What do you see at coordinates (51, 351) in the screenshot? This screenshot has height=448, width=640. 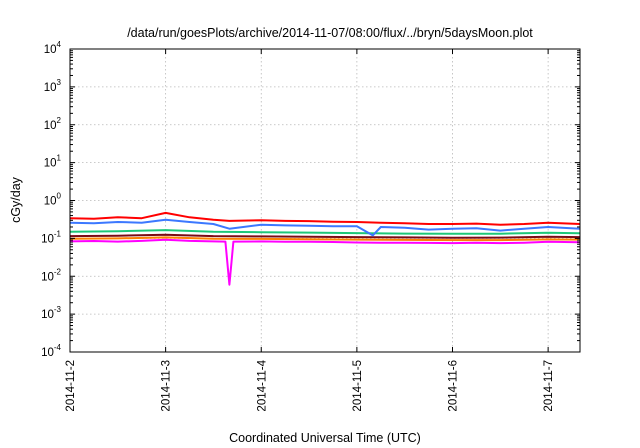 I see `y-tick-label: 10⁻⁴` at bounding box center [51, 351].